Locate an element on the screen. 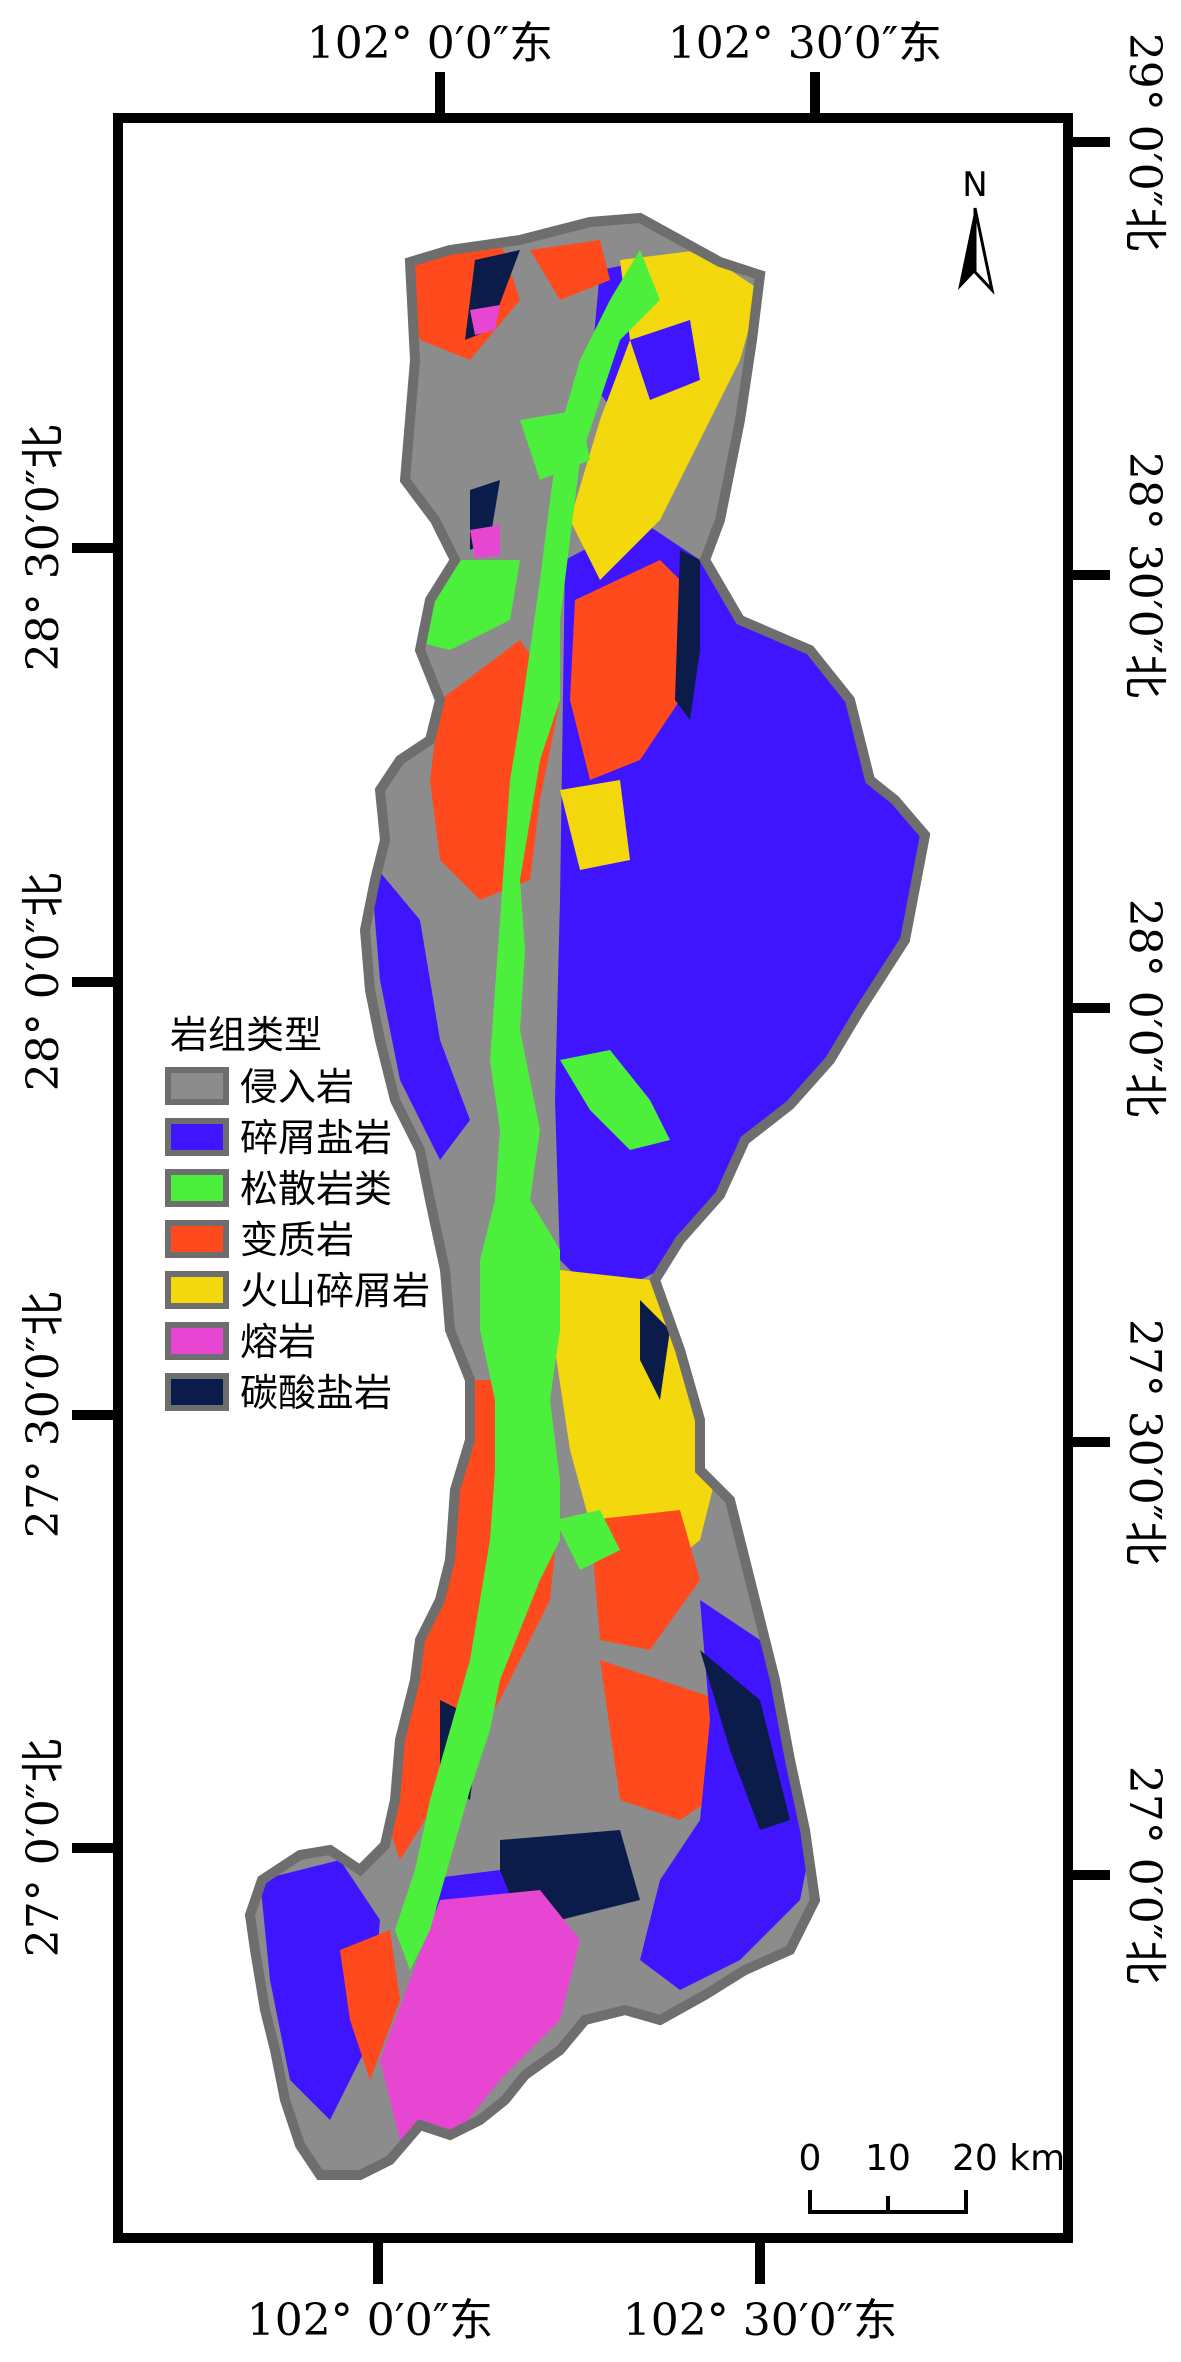  volcanic-region-north is located at coordinates (665, 415).